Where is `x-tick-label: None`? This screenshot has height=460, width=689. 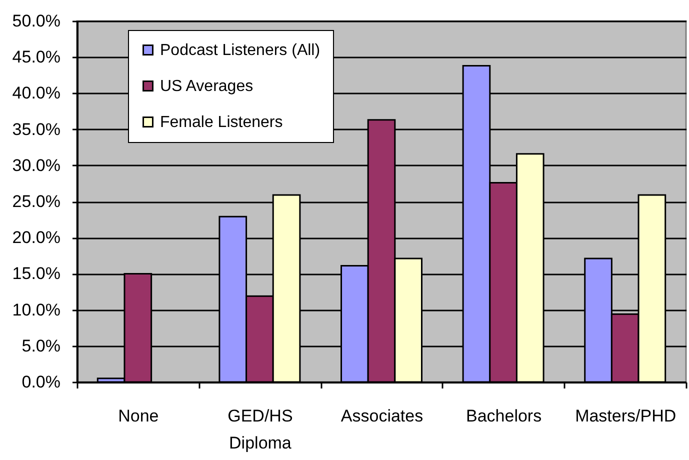 x-tick-label: None is located at coordinates (138, 416).